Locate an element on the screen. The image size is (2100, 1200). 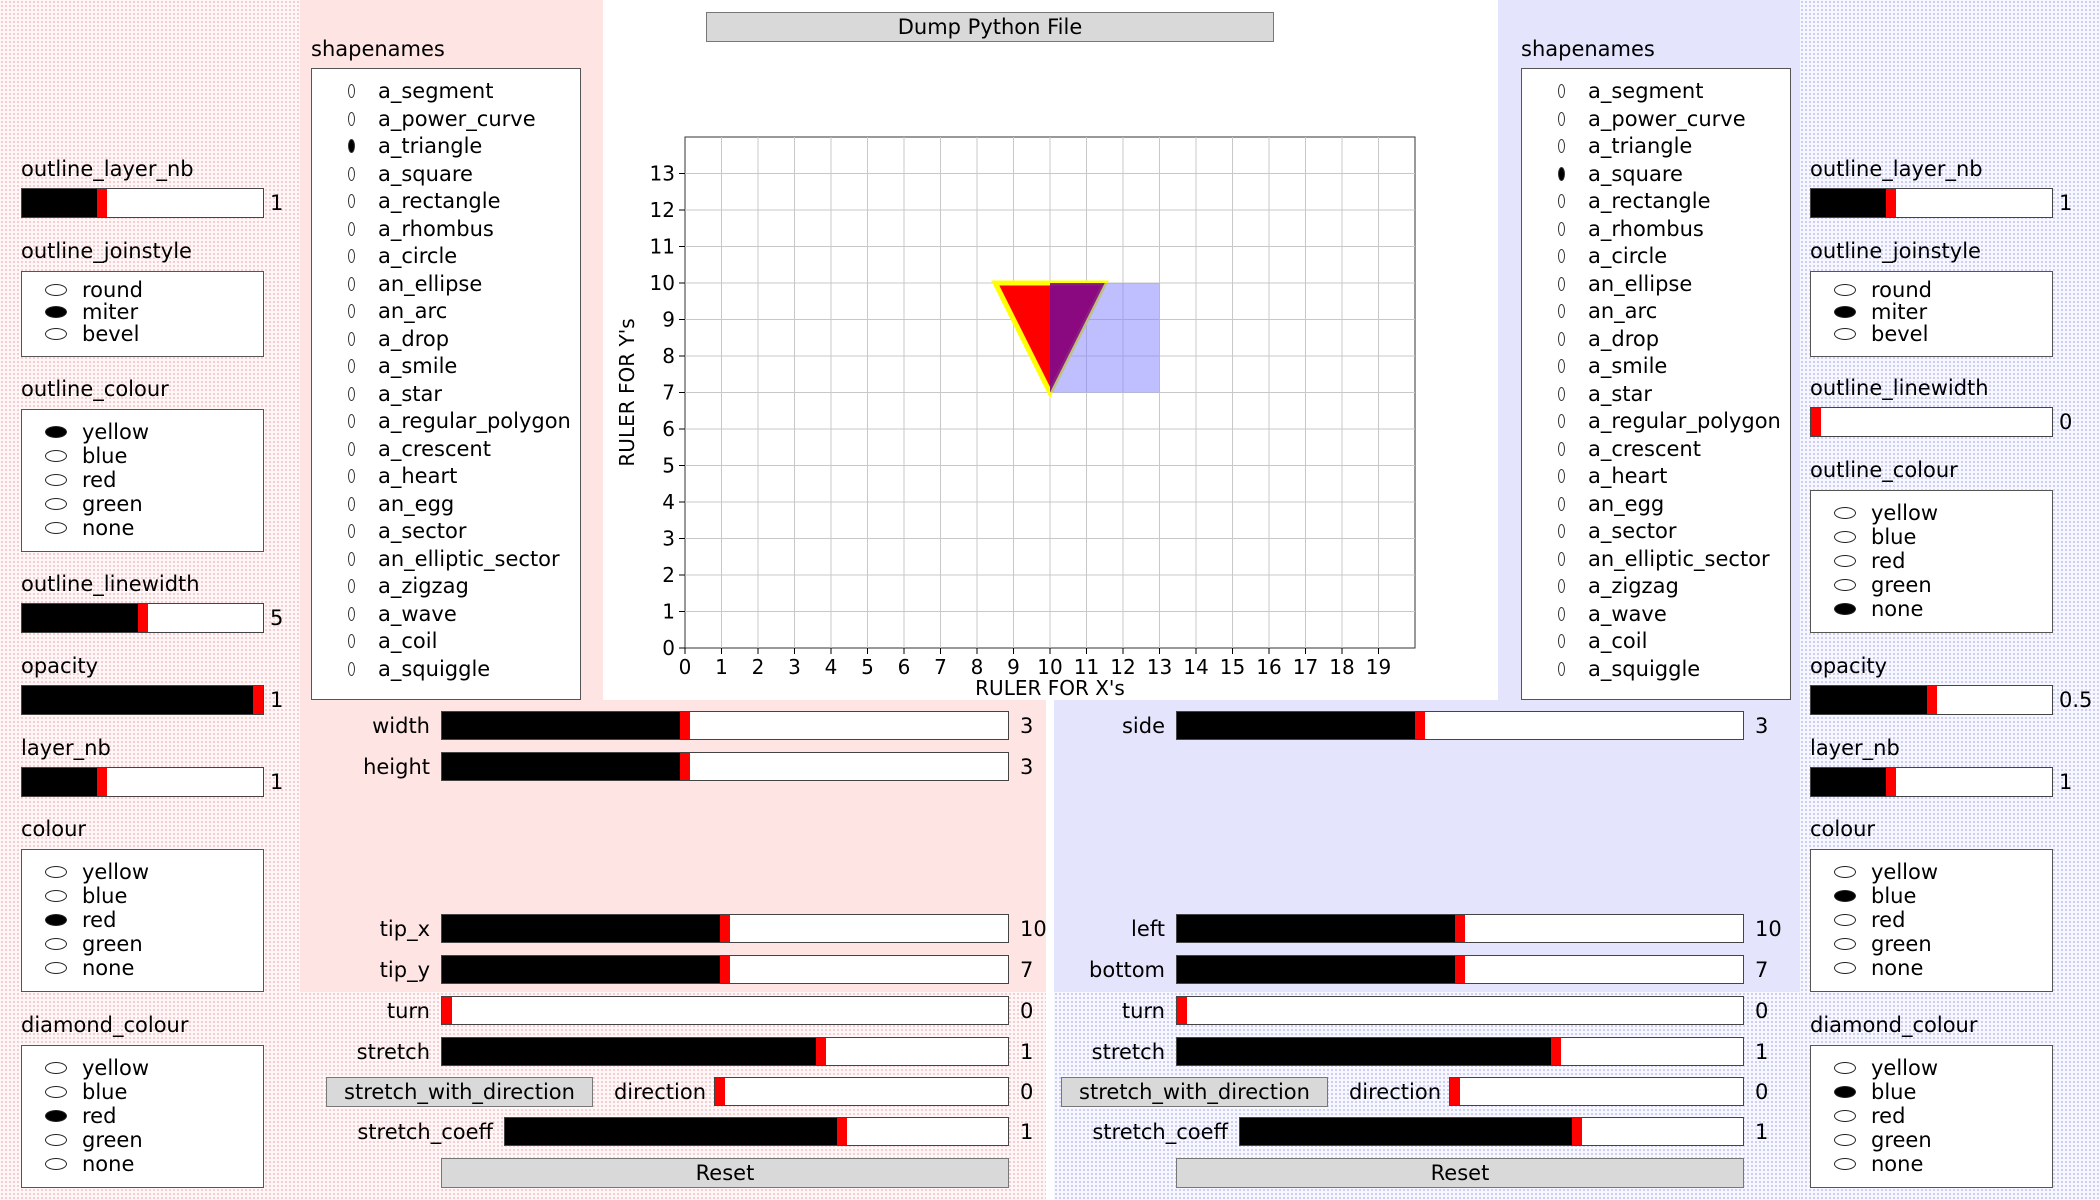
left-slider-knob is located at coordinates (1460, 928).